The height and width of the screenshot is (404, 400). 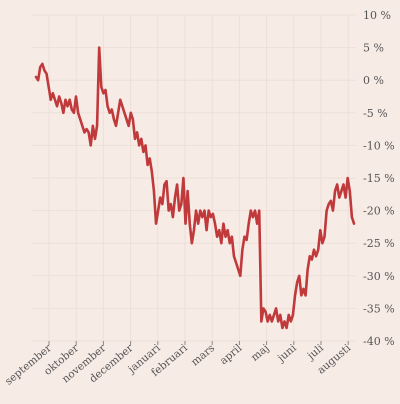 I want to click on y-tick-label: 10 %, so click(x=377, y=15).